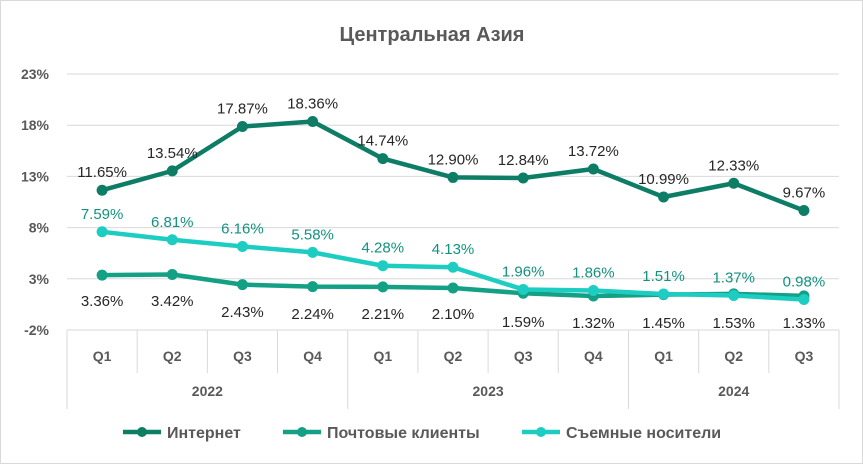 The height and width of the screenshot is (465, 863). I want to click on x-group-label: 2024, so click(733, 391).